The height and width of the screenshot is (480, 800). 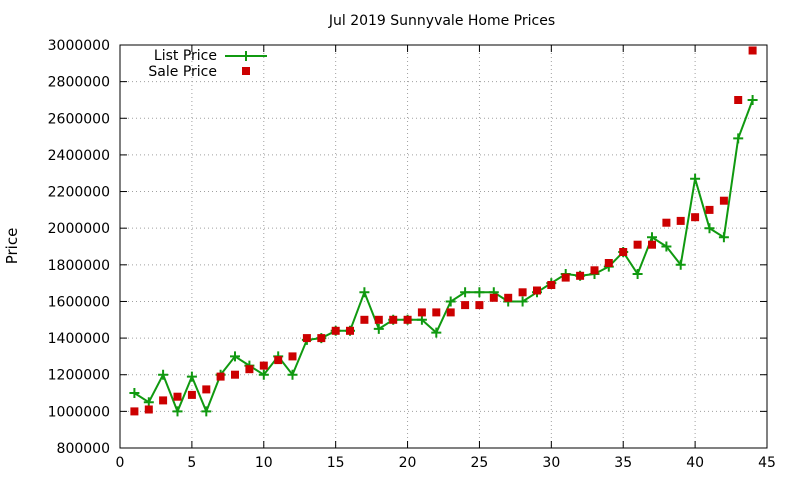 I want to click on legend-marker-list-price, so click(x=246, y=56).